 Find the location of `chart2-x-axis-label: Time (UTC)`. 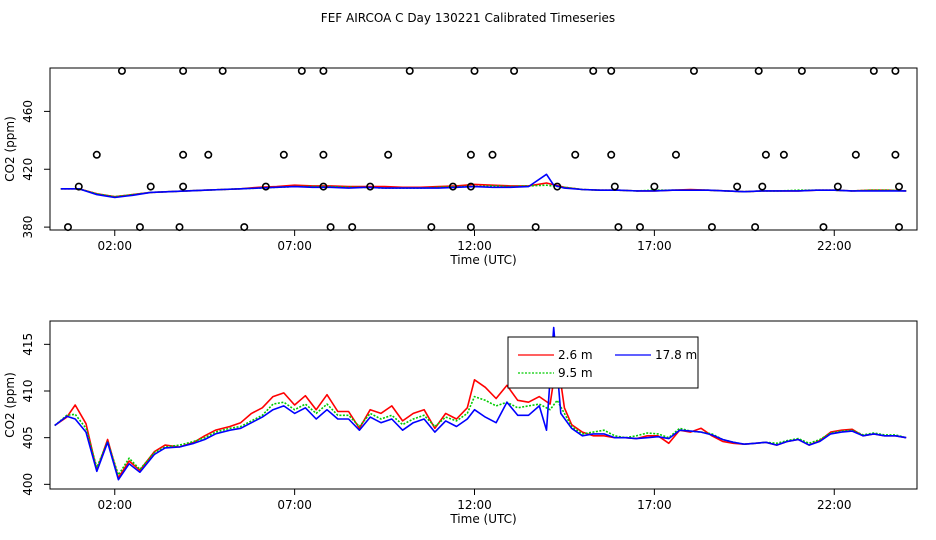

chart2-x-axis-label: Time (UTC) is located at coordinates (482, 519).